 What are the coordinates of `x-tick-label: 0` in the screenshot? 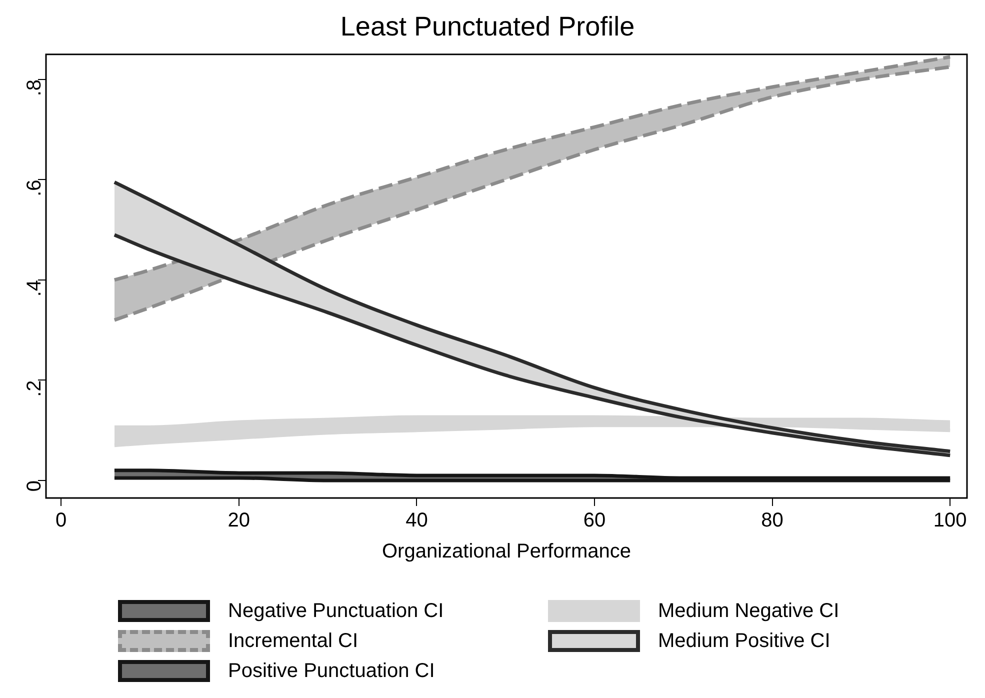 It's located at (61, 521).